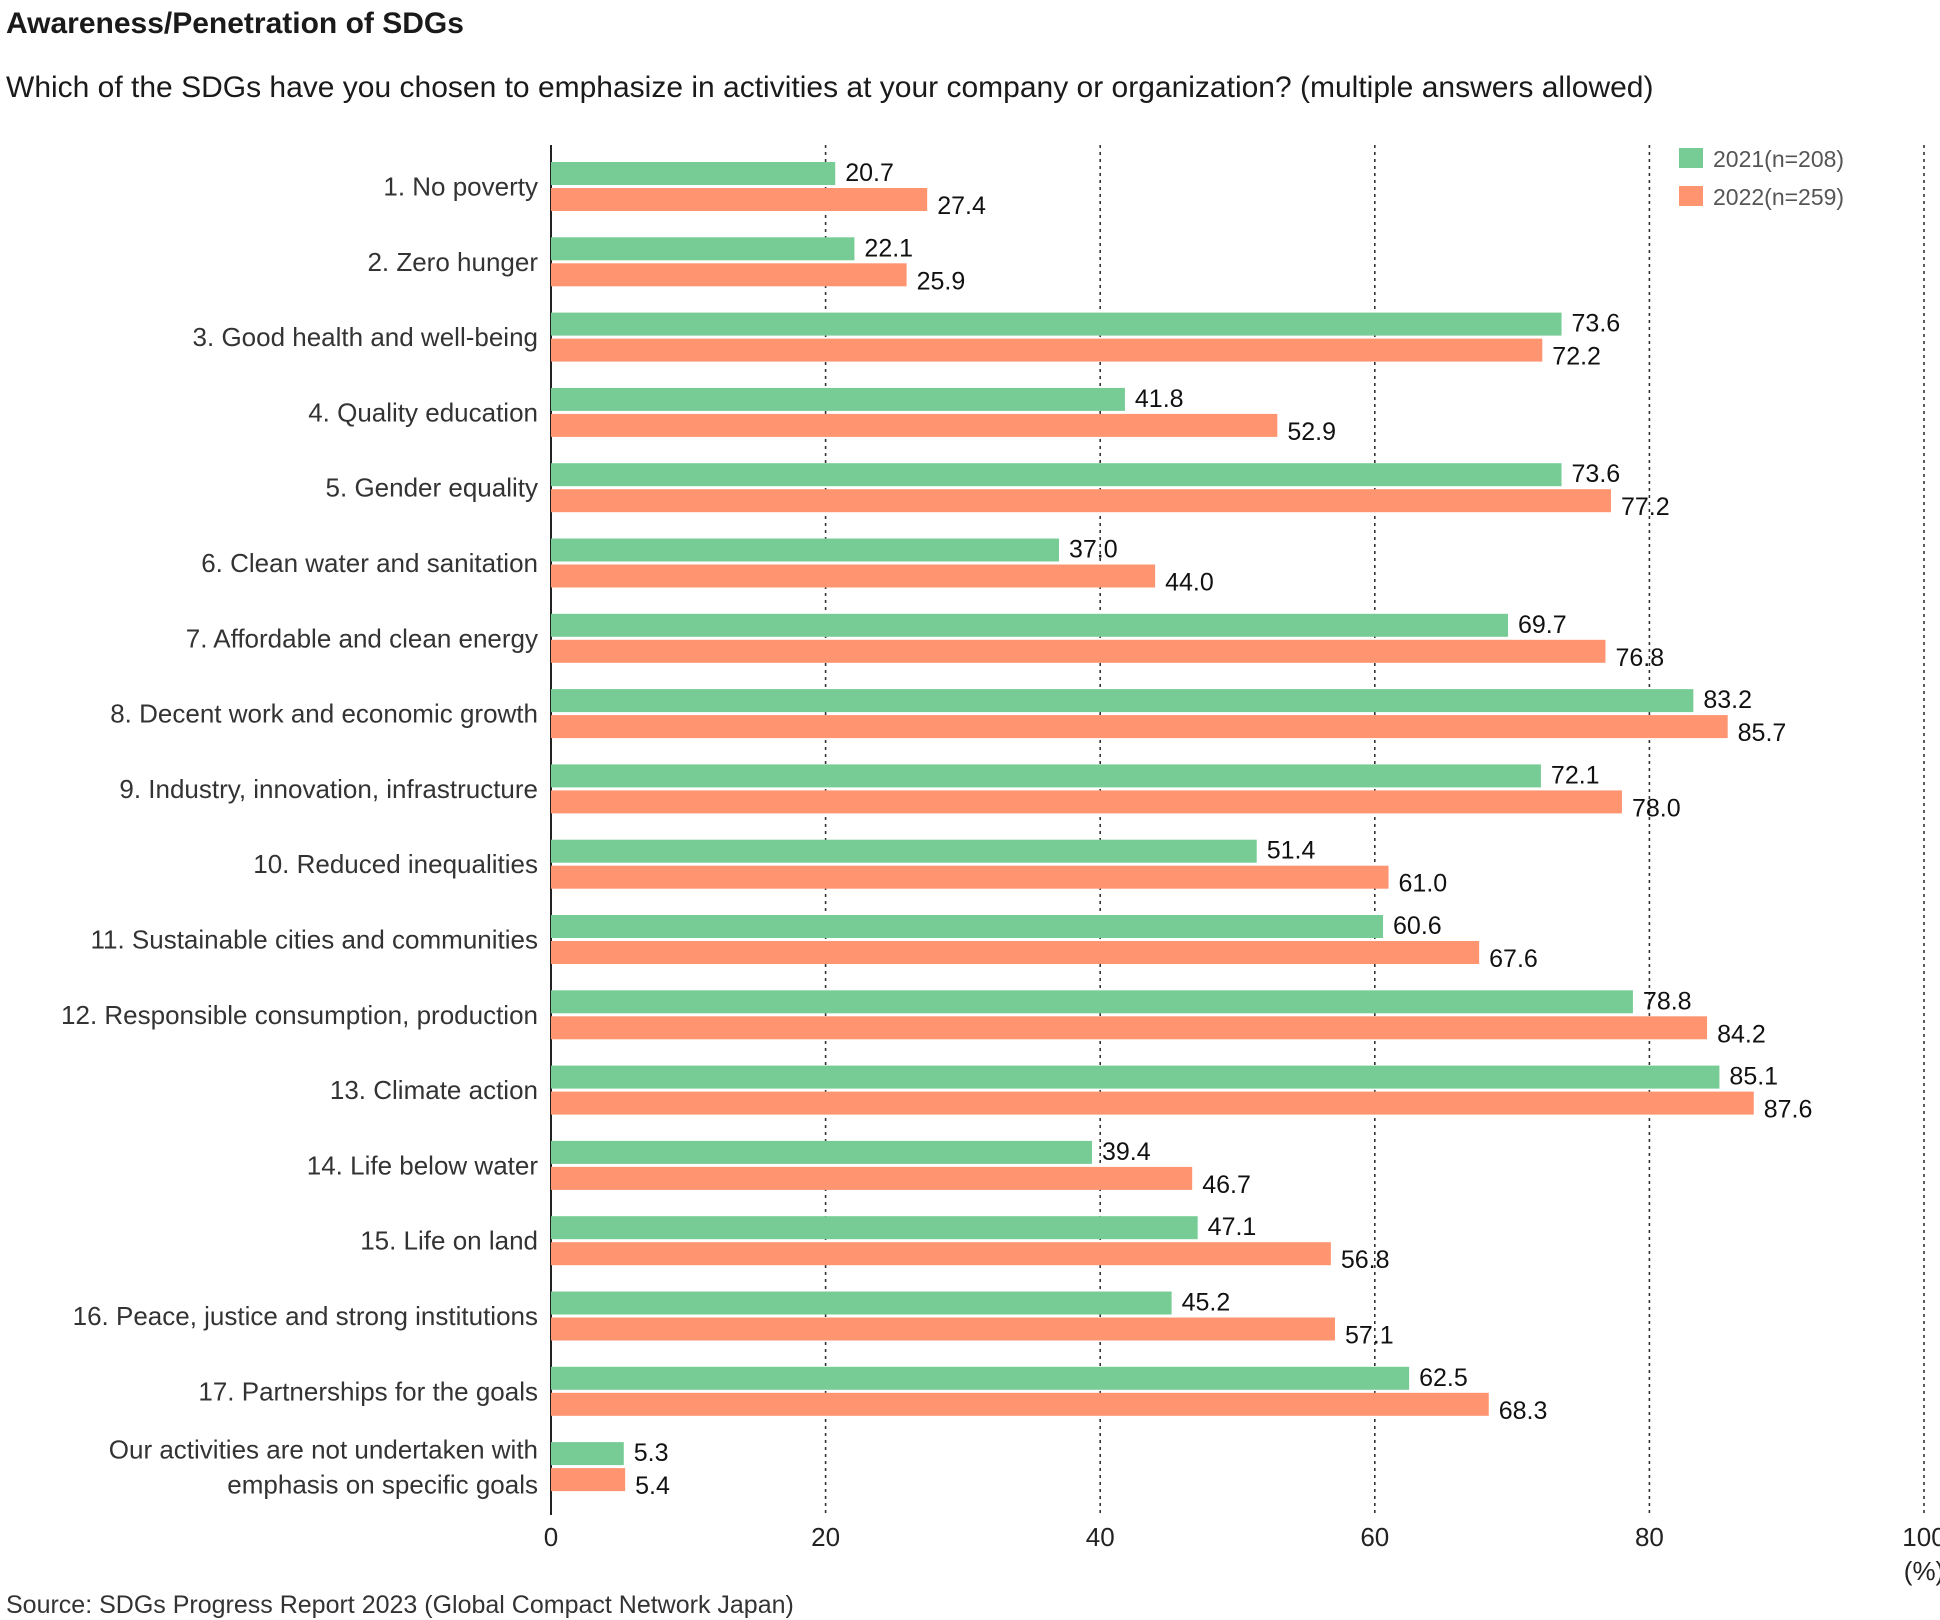 The height and width of the screenshot is (1620, 1940). Describe the element at coordinates (1523, 1411) in the screenshot. I see `value-label-orange-17: 68.3` at that location.